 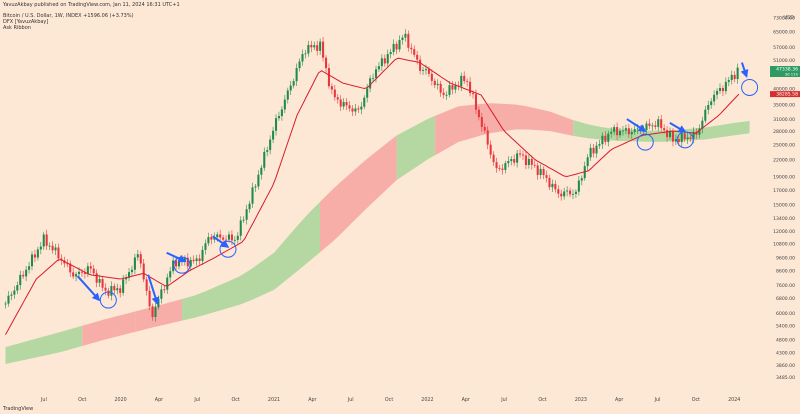 What do you see at coordinates (784, 32) in the screenshot?
I see `y-tick-label: 65000.00` at bounding box center [784, 32].